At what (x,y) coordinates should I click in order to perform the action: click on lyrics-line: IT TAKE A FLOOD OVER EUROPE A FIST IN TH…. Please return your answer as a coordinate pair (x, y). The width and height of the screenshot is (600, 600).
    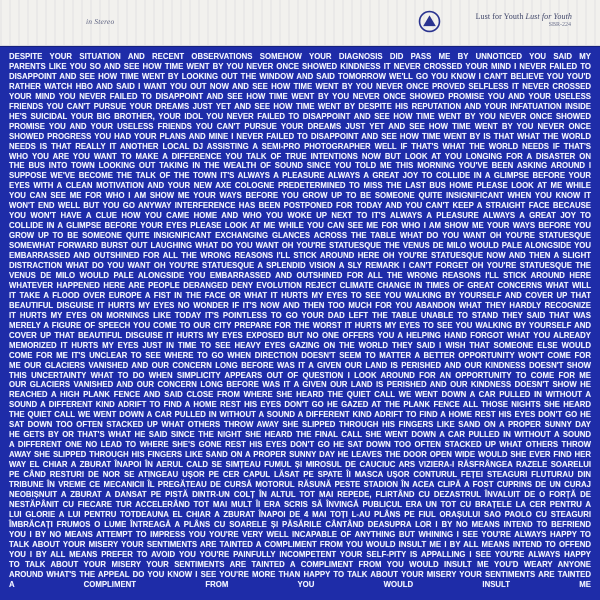
    Looking at the image, I should click on (300, 295).